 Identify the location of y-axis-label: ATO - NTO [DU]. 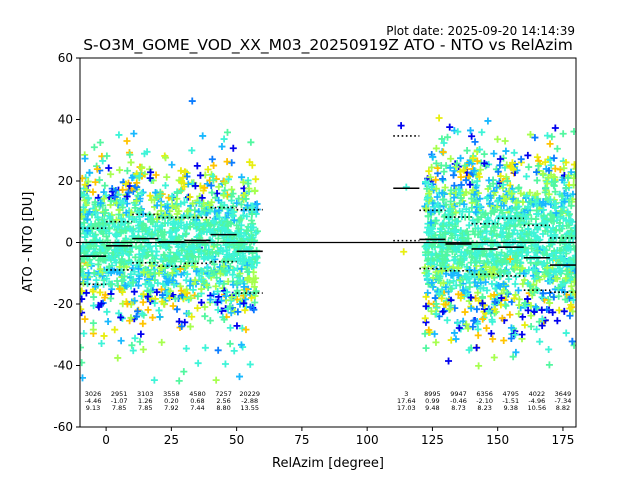
(28, 242).